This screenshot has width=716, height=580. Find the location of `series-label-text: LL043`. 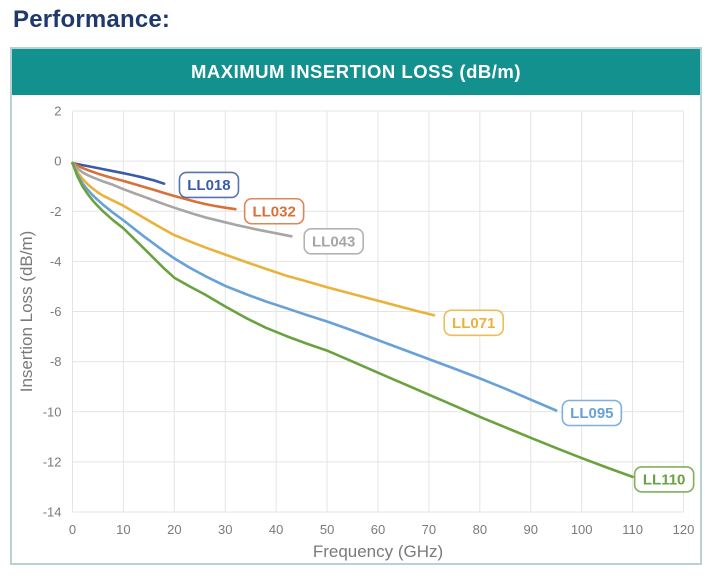

series-label-text: LL043 is located at coordinates (333, 241).